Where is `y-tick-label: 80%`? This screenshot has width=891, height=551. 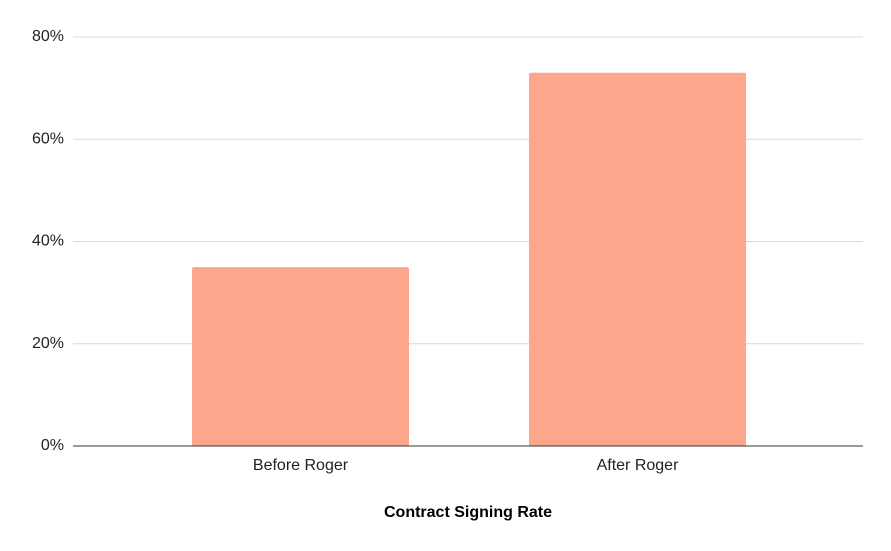
y-tick-label: 80% is located at coordinates (48, 36).